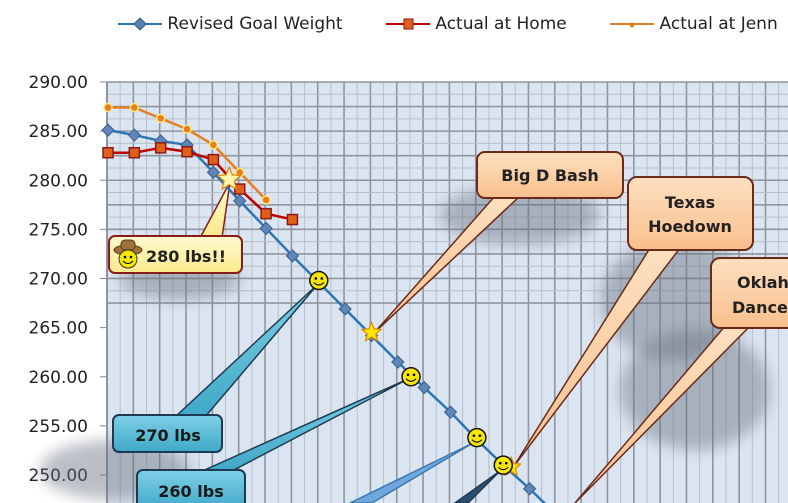  I want to click on y-tick-label: 255.00, so click(58, 427).